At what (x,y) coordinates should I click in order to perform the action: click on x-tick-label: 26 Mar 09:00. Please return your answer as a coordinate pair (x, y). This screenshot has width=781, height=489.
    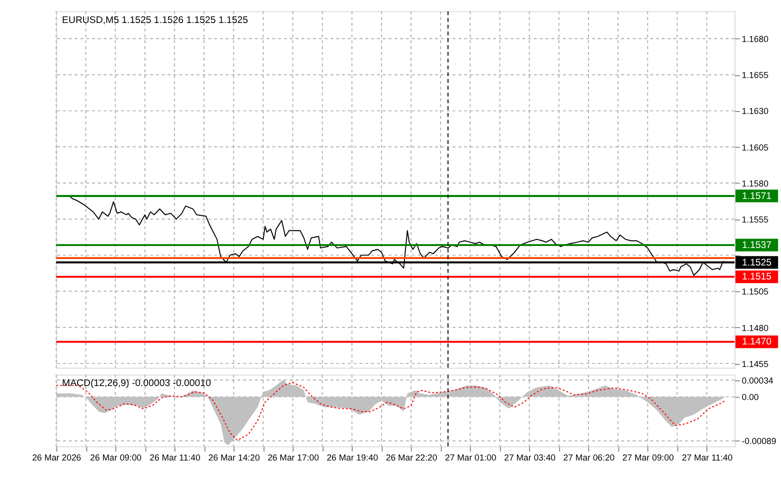
    Looking at the image, I should click on (116, 457).